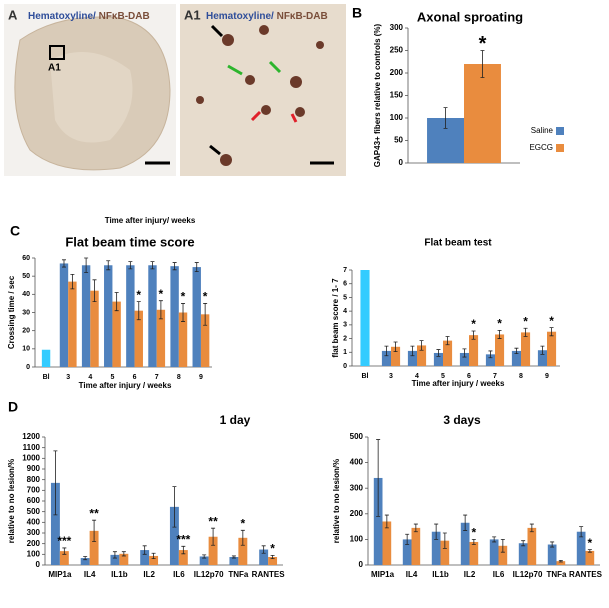 This screenshot has height=608, width=609. I want to click on y-tick-label: 700, so click(34, 489).